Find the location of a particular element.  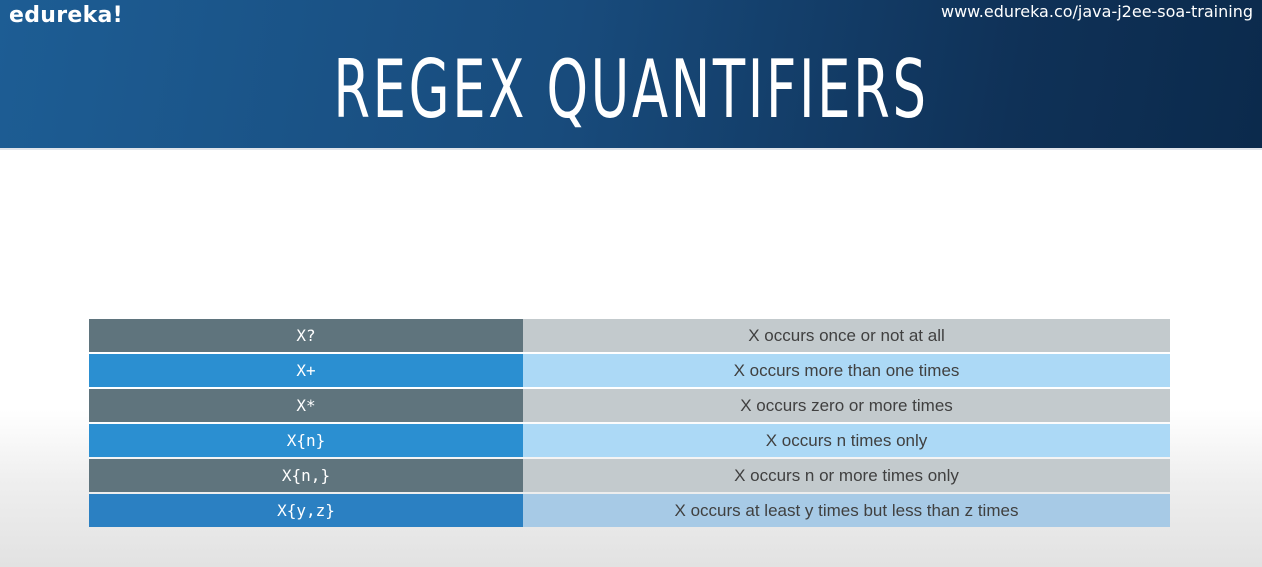

table-row: X{n} X occurs n times only is located at coordinates (629, 440).